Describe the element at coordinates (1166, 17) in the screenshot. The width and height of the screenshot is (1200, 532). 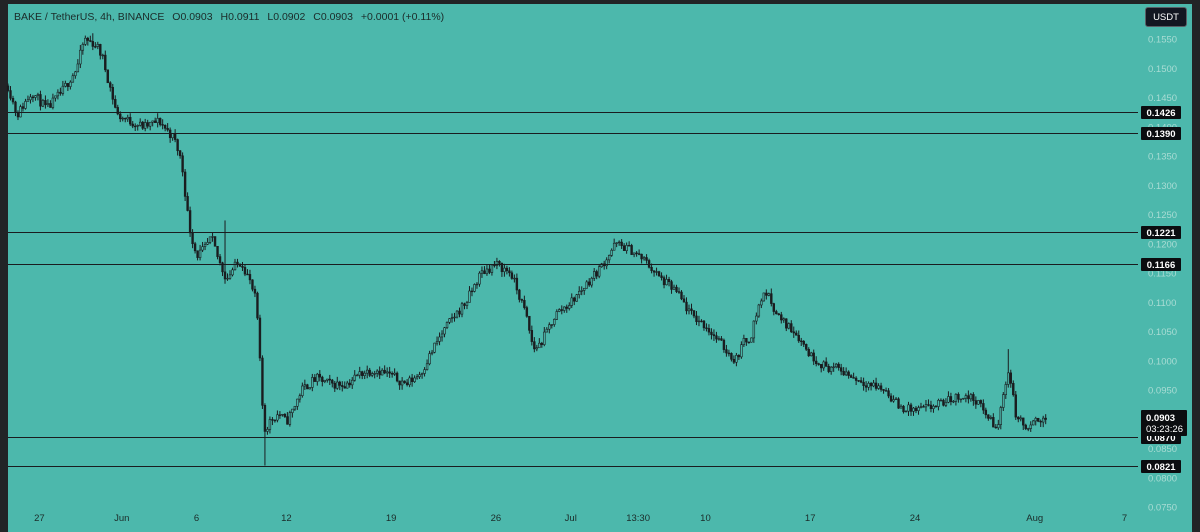
I see `currency-button: USDT` at that location.